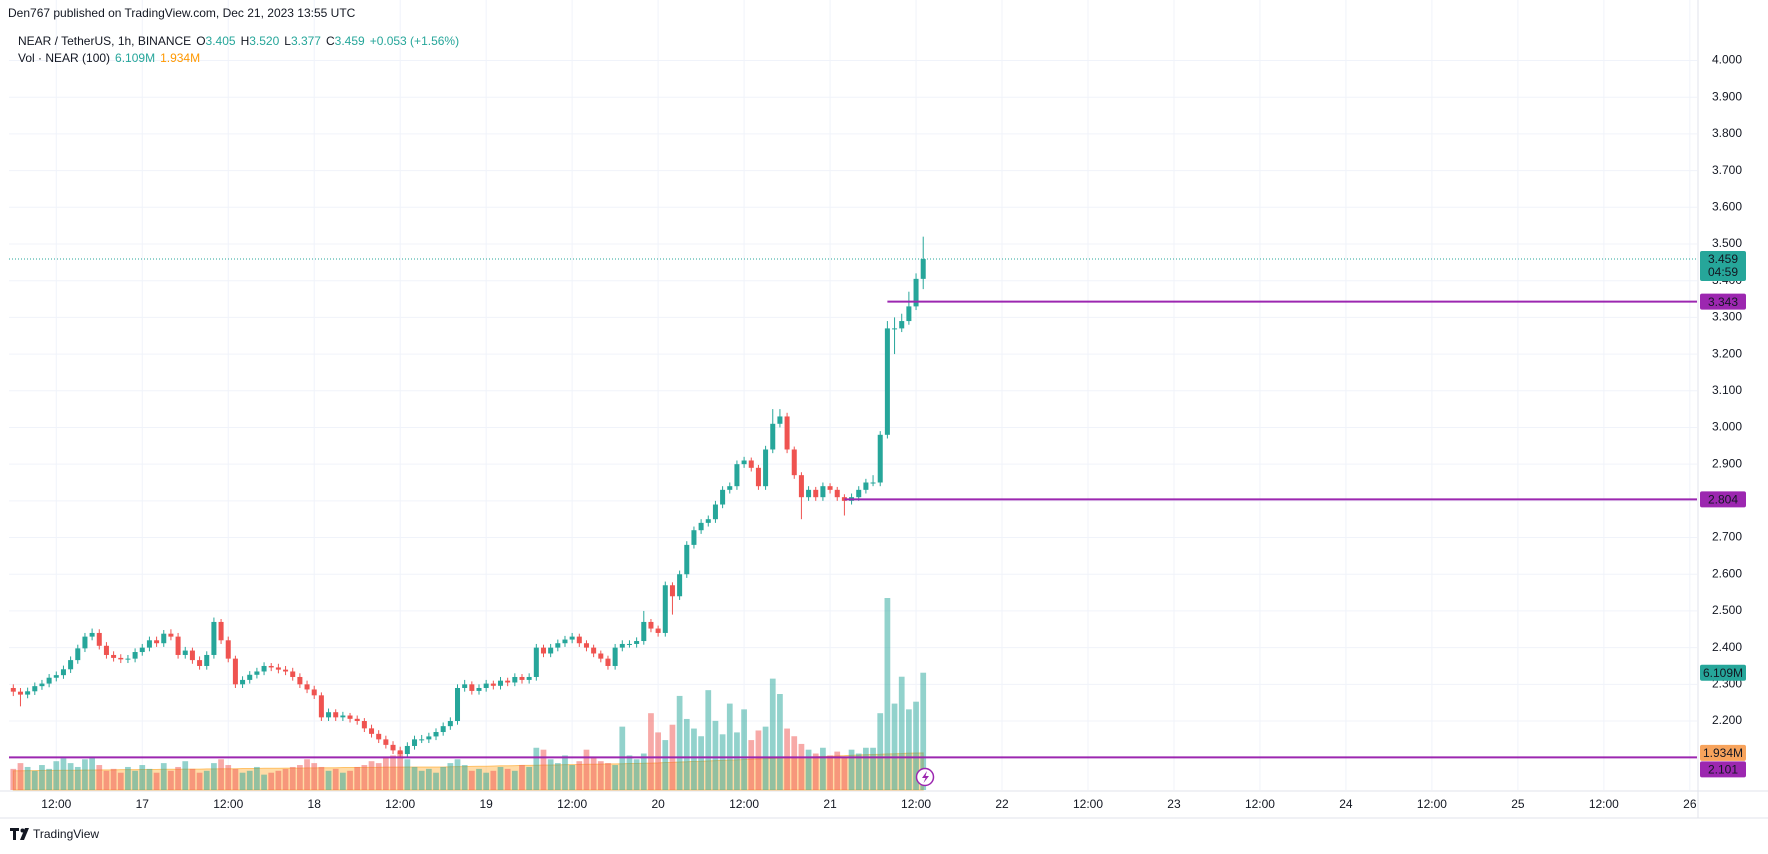 This screenshot has width=1768, height=854. I want to click on x-tick-label: 17, so click(143, 804).